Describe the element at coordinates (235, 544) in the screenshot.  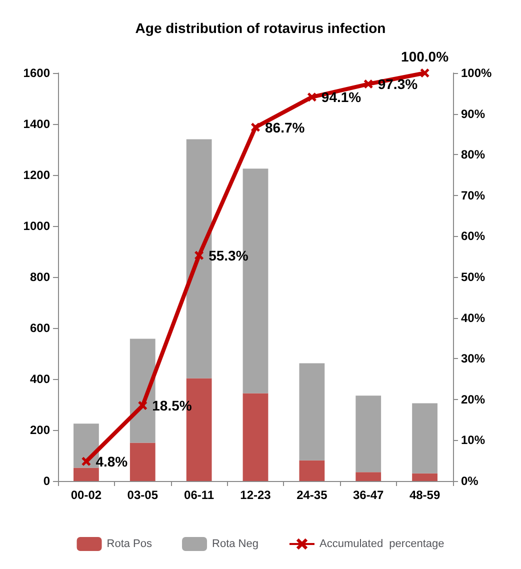
I see `legend-label: Rota Neg` at that location.